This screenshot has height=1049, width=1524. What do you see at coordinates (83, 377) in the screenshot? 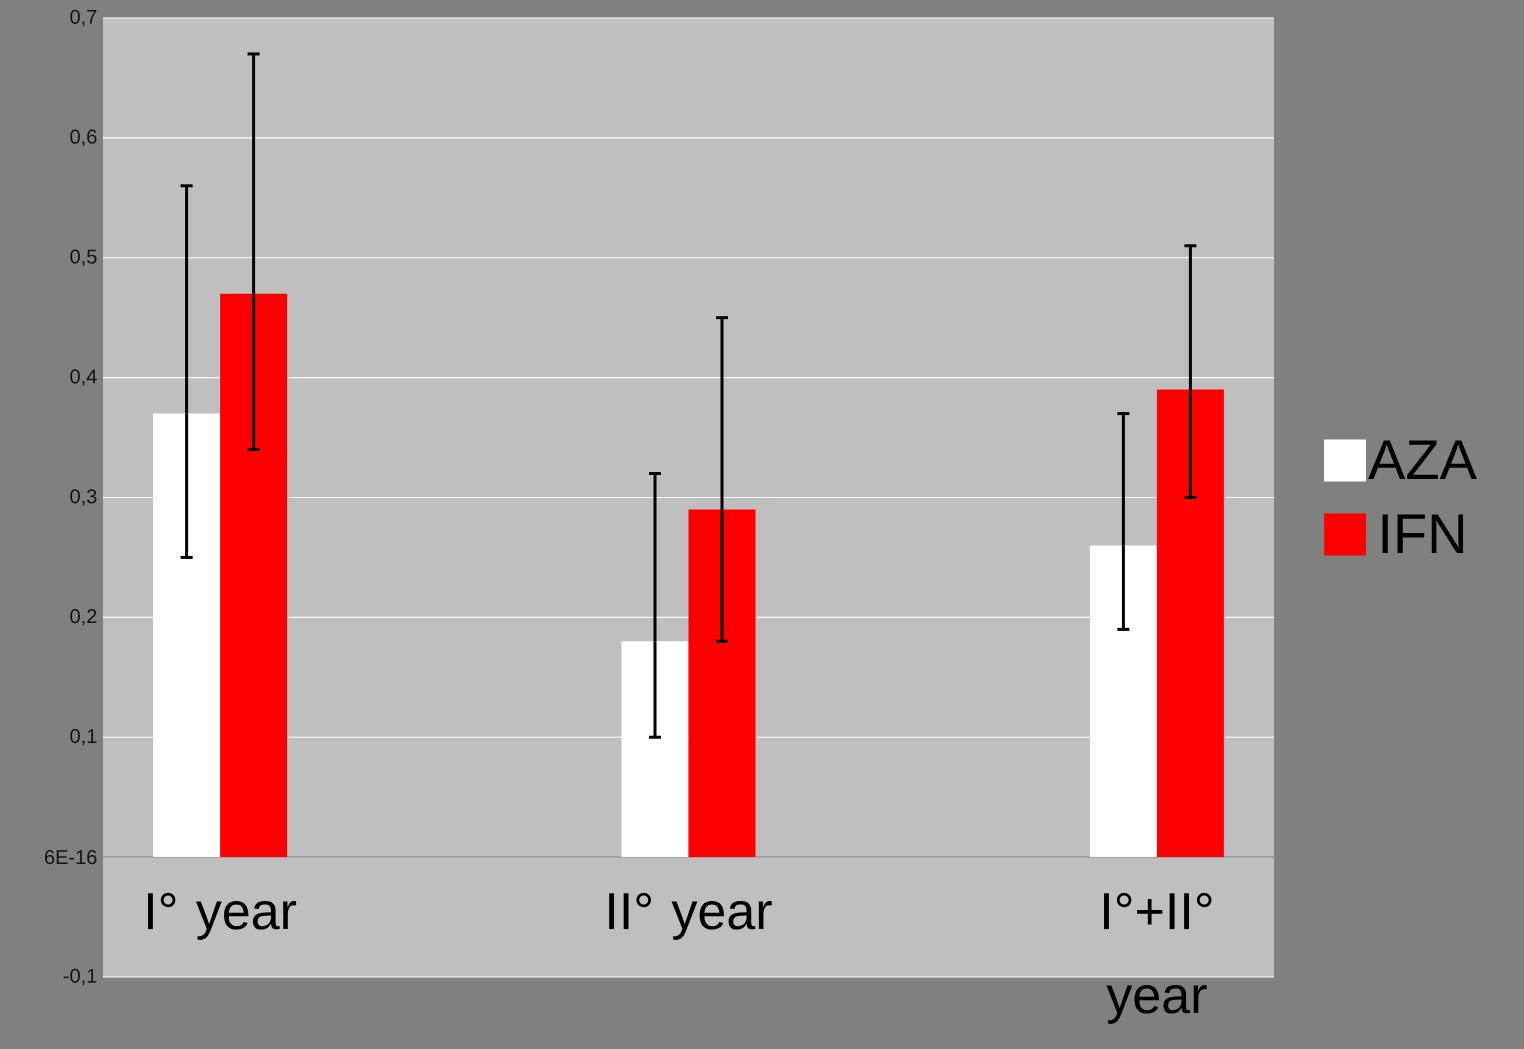
I see `y-tick-label: 0,4` at bounding box center [83, 377].